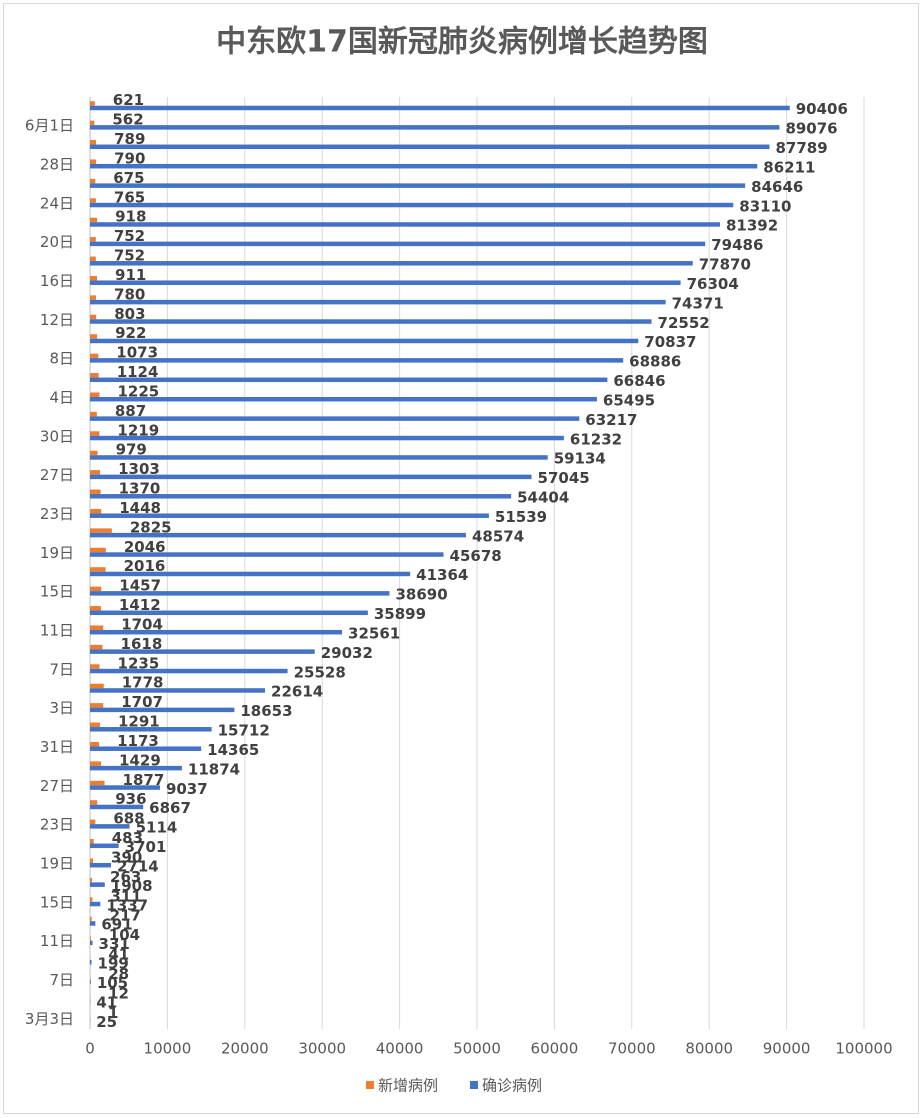  Describe the element at coordinates (139, 663) in the screenshot. I see `value-label: 1235` at that location.